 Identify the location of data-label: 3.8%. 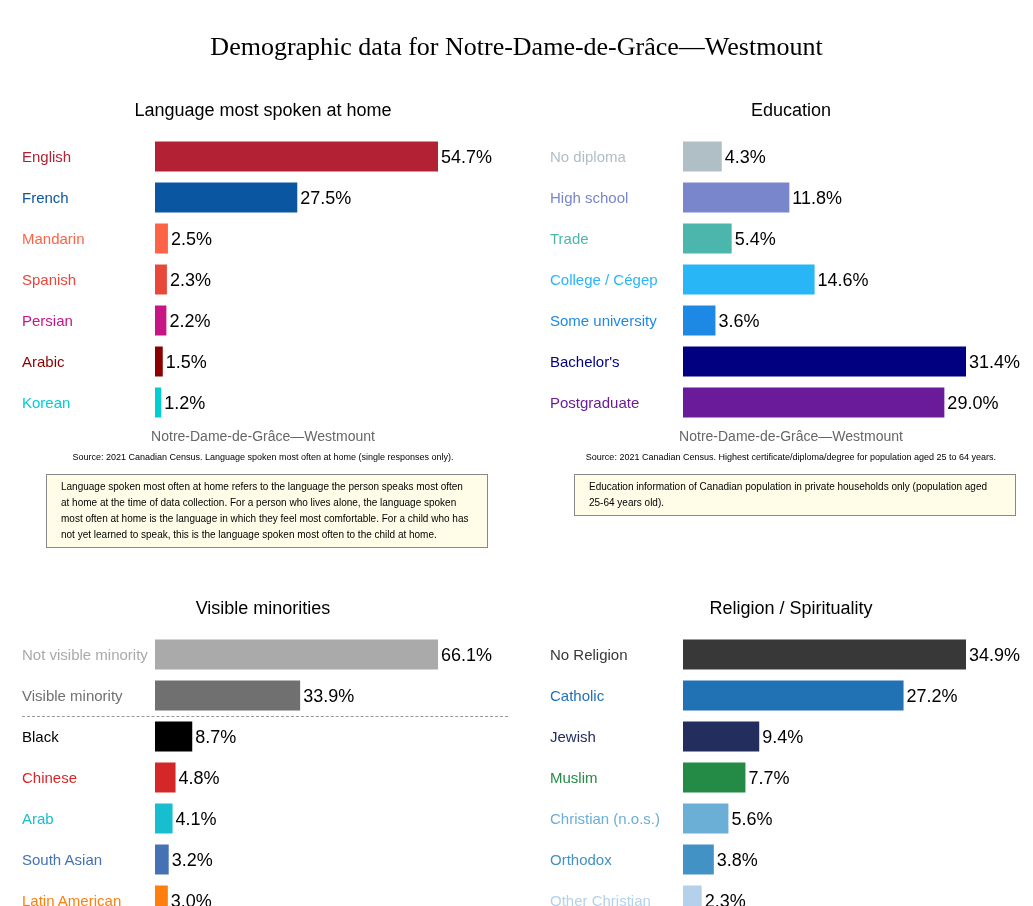
(737, 859).